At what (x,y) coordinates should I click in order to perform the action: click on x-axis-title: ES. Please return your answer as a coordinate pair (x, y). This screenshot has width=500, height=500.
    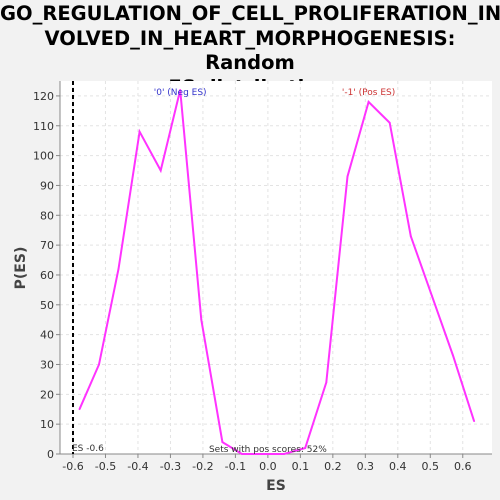
    Looking at the image, I should click on (276, 486).